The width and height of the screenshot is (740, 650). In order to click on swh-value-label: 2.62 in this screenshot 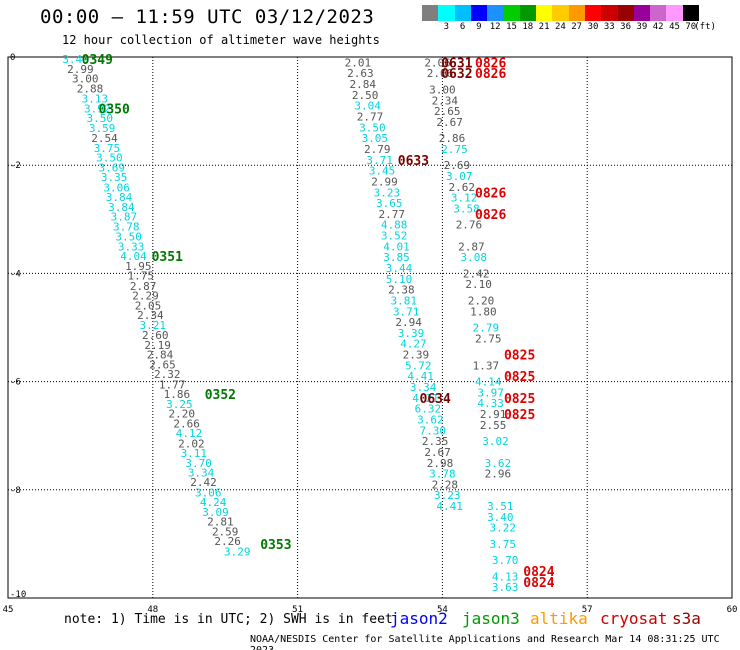, I will do `click(461, 187)`.